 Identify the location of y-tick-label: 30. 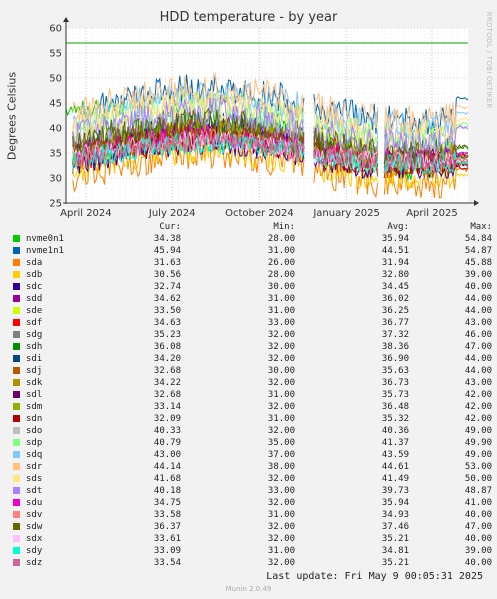
(55, 179).